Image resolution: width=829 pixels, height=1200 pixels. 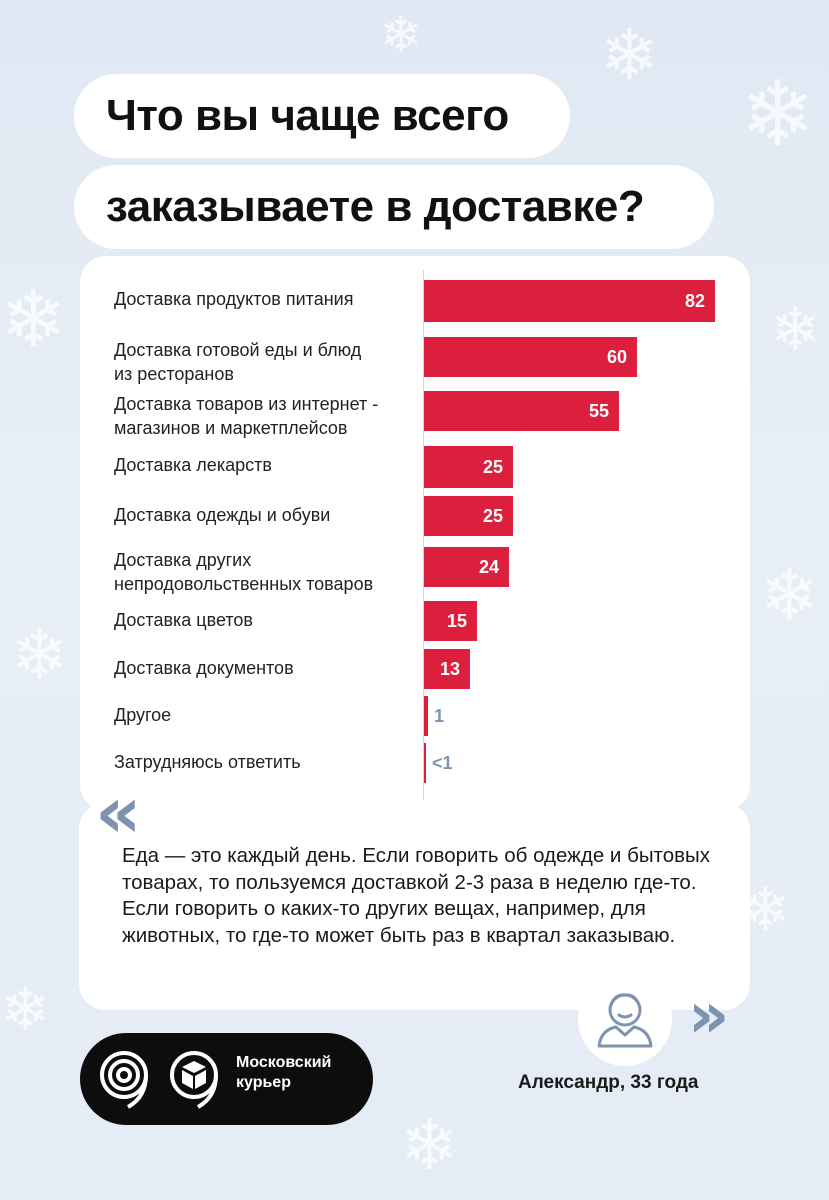 I want to click on page-title-line-1: Что вы чаще всего, so click(x=322, y=116).